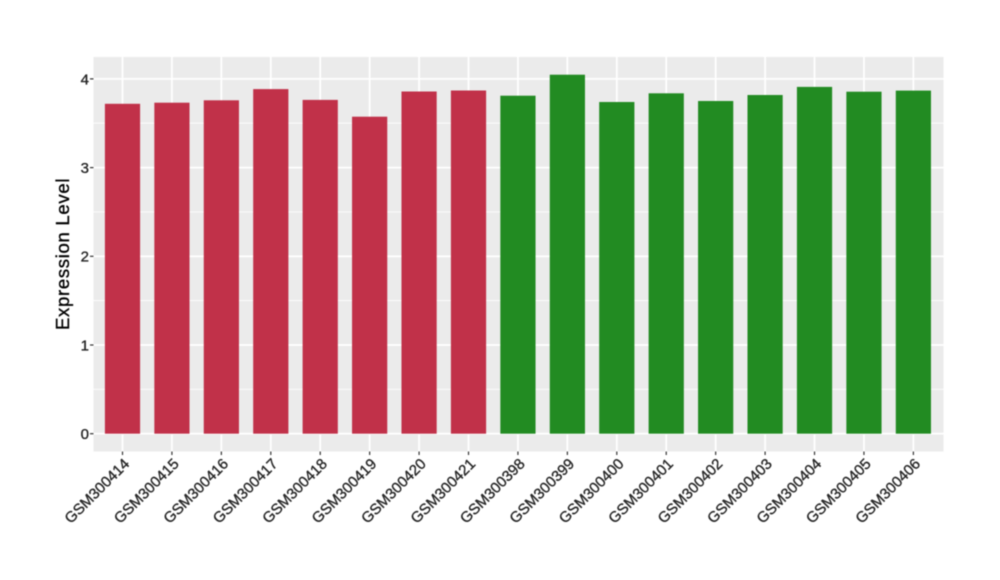 The image size is (1000, 580). Describe the element at coordinates (85, 345) in the screenshot. I see `svg-text: 1` at that location.